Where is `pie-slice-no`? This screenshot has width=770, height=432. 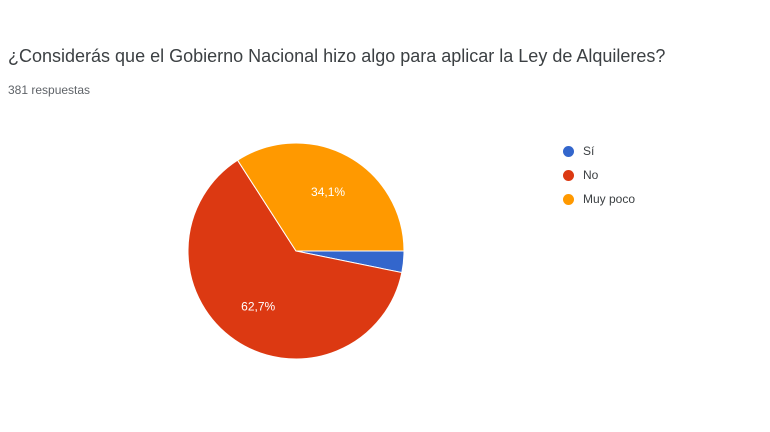
pie-slice-no is located at coordinates (295, 259).